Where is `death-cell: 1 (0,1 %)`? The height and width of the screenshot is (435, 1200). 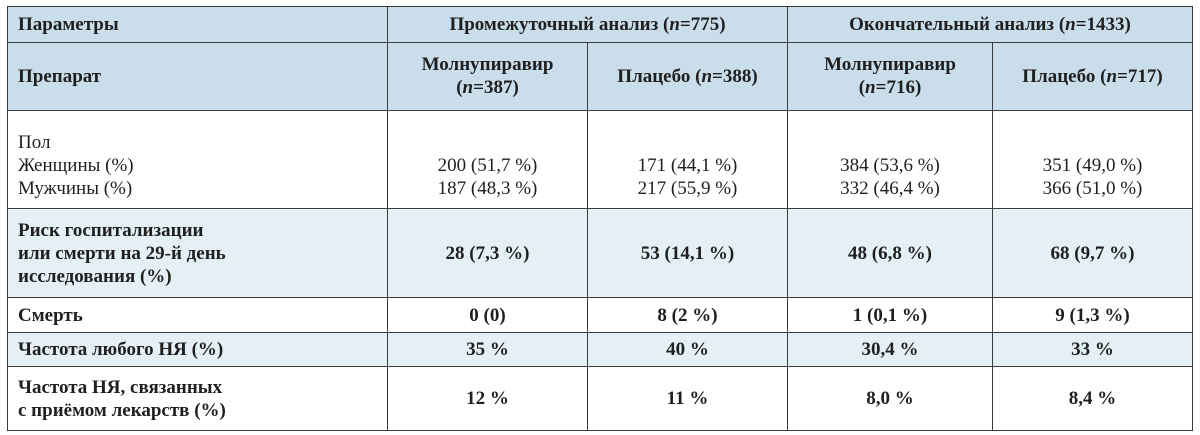
death-cell: 1 (0,1 %) is located at coordinates (890, 315).